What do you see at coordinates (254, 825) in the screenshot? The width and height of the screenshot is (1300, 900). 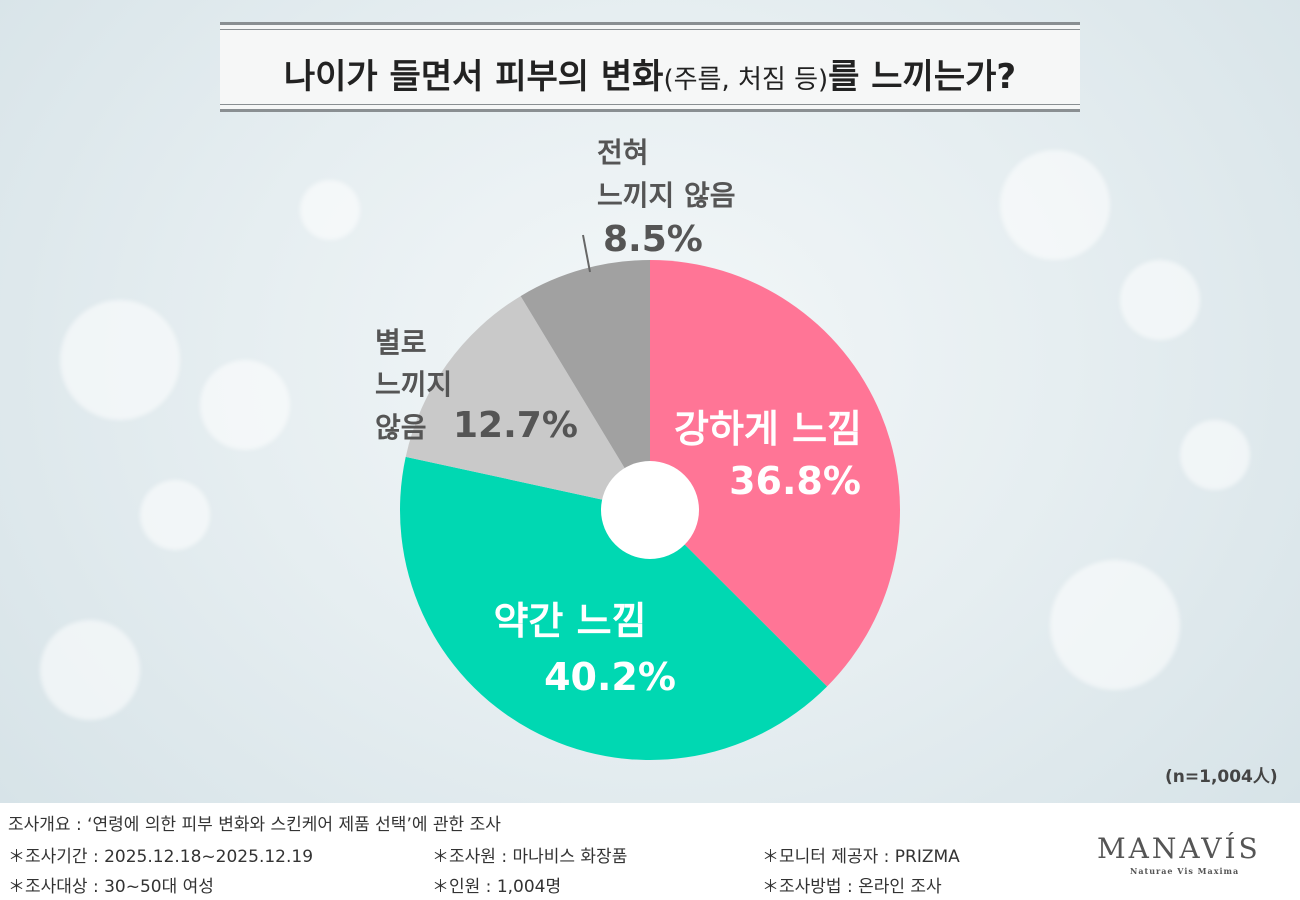 I see `survey-overview: 조사개요 : ‘연령에 의한 피부 변화와 스킨케어 제품 선택’에 관한 조사` at bounding box center [254, 825].